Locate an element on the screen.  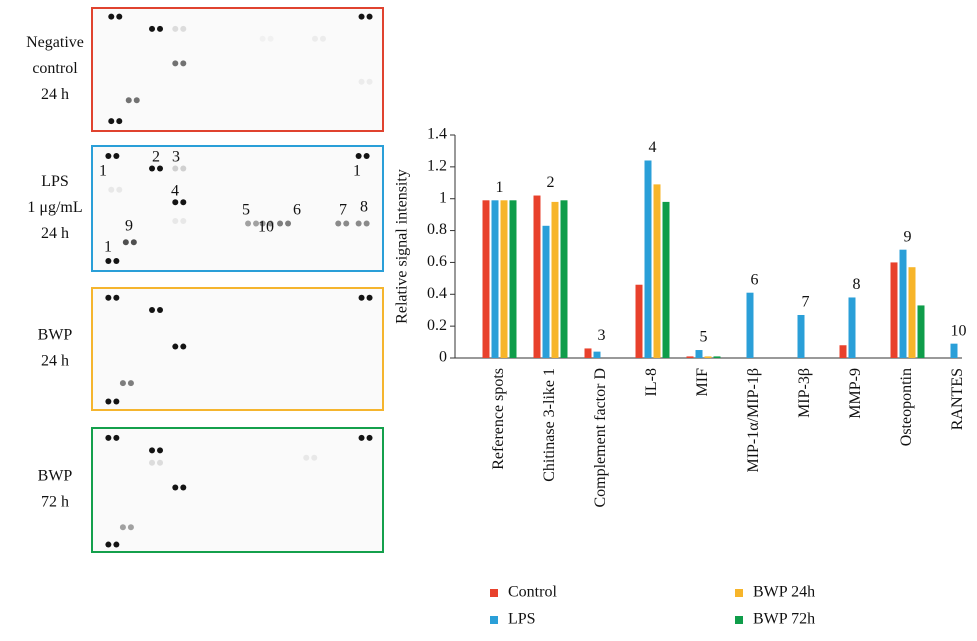
legend-swatch is located at coordinates (494, 593).